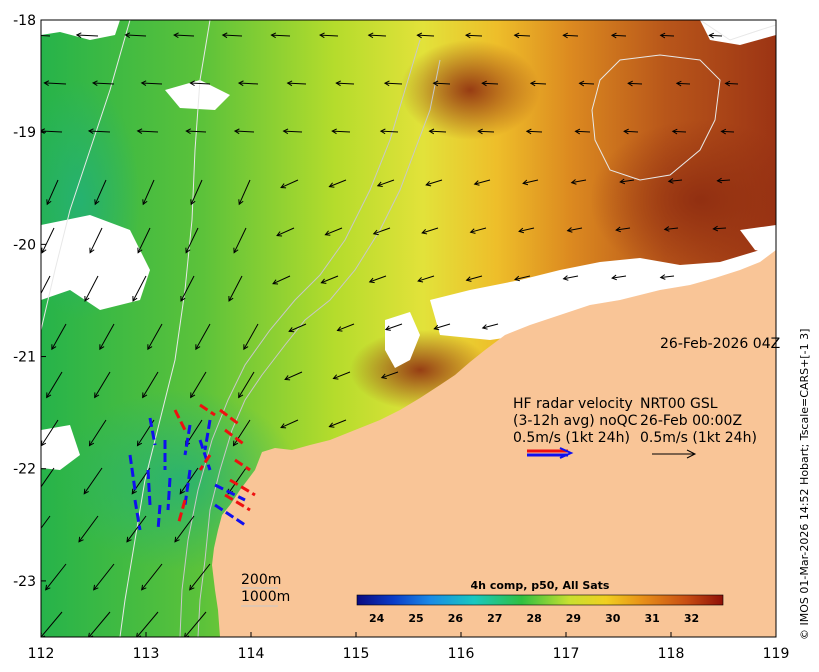  Describe the element at coordinates (613, 618) in the screenshot. I see `colorbar-label: 30` at that location.